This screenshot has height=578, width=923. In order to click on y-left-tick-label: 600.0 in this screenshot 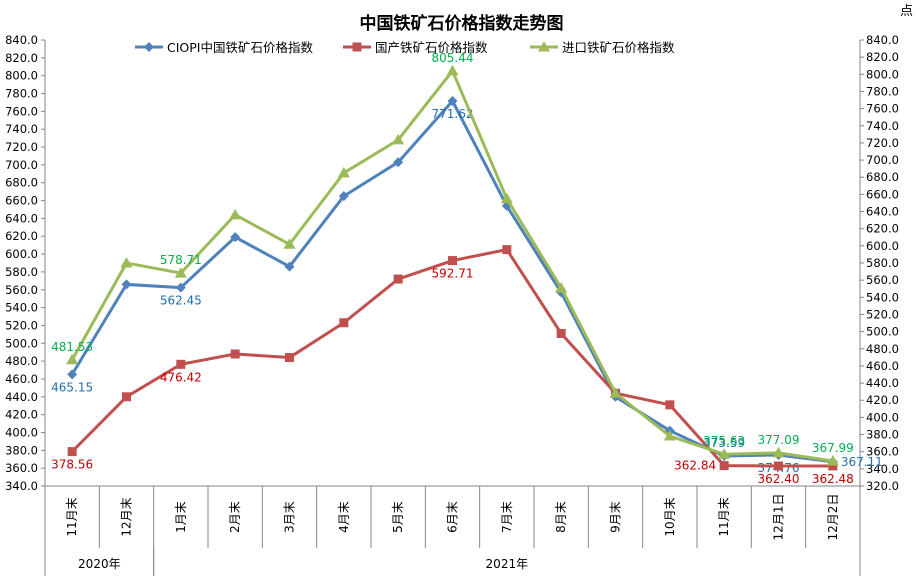, I will do `click(21, 254)`.